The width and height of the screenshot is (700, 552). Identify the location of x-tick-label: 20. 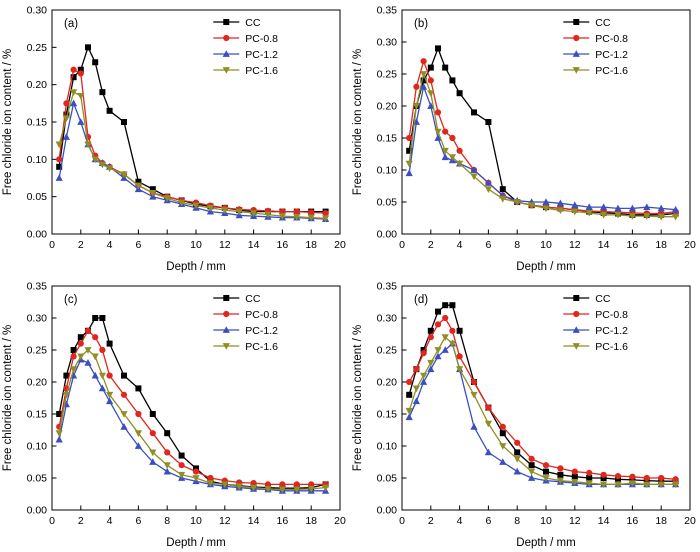
(690, 521).